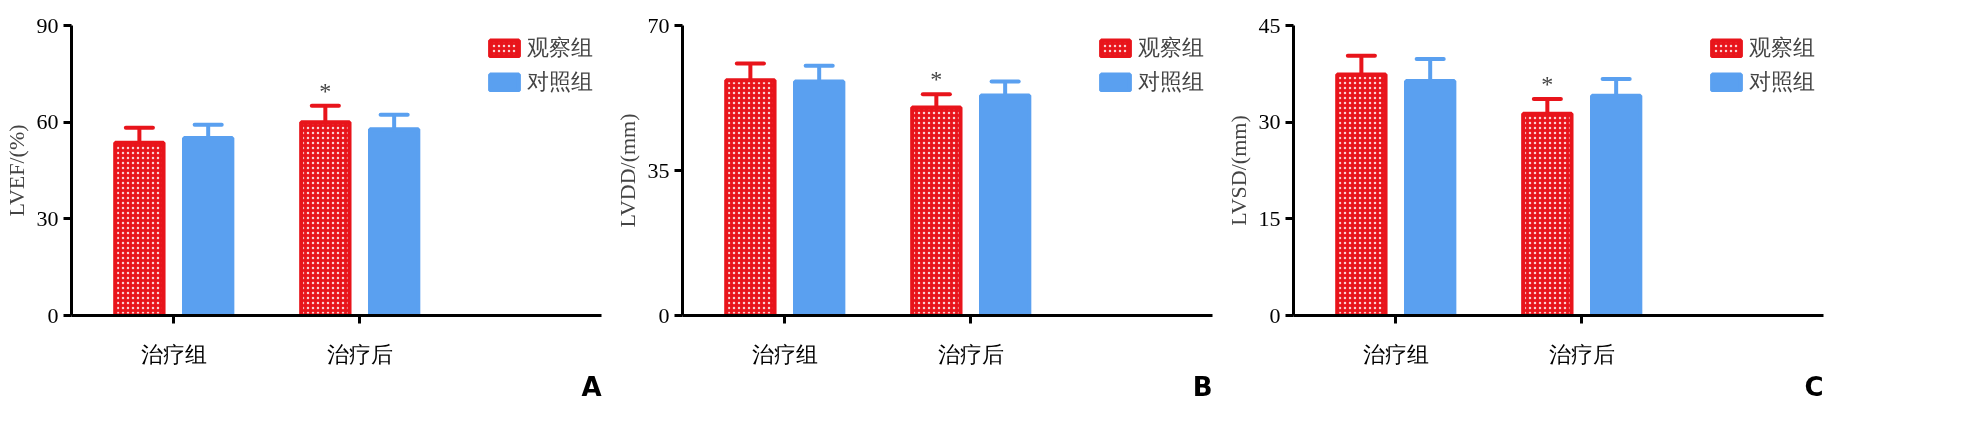 This screenshot has width=1972, height=436. Describe the element at coordinates (1202, 386) in the screenshot. I see `text: B` at that location.